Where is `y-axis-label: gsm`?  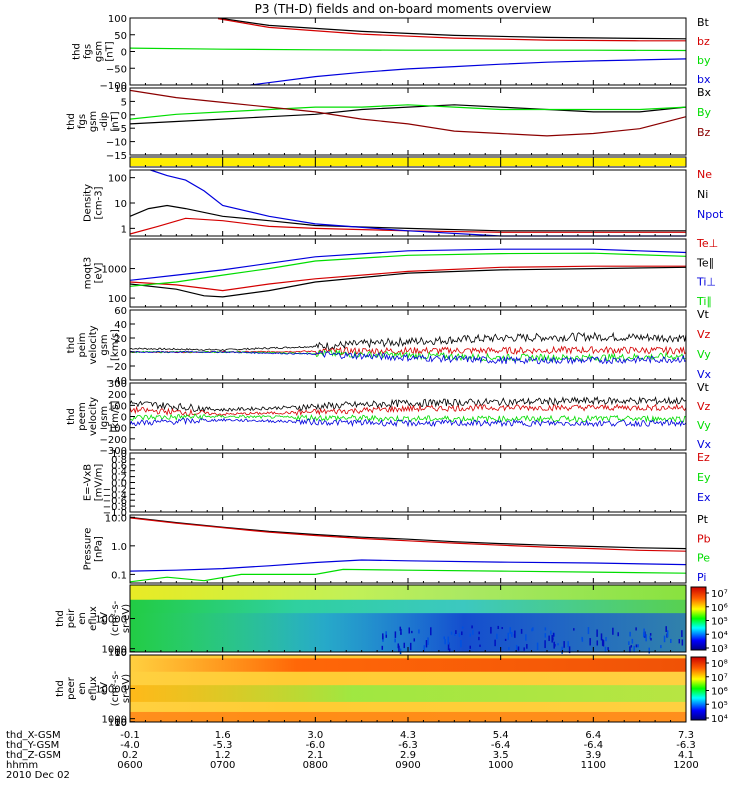
y-axis-label: gsm is located at coordinates (93, 121).